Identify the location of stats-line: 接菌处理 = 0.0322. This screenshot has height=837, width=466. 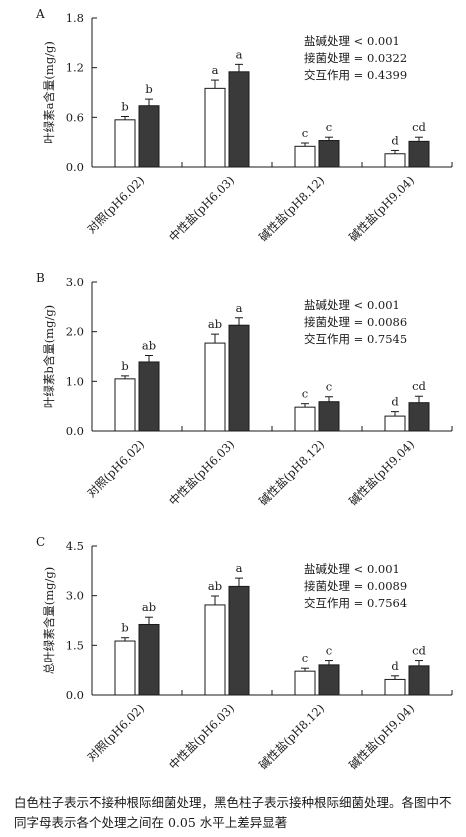
(355, 58).